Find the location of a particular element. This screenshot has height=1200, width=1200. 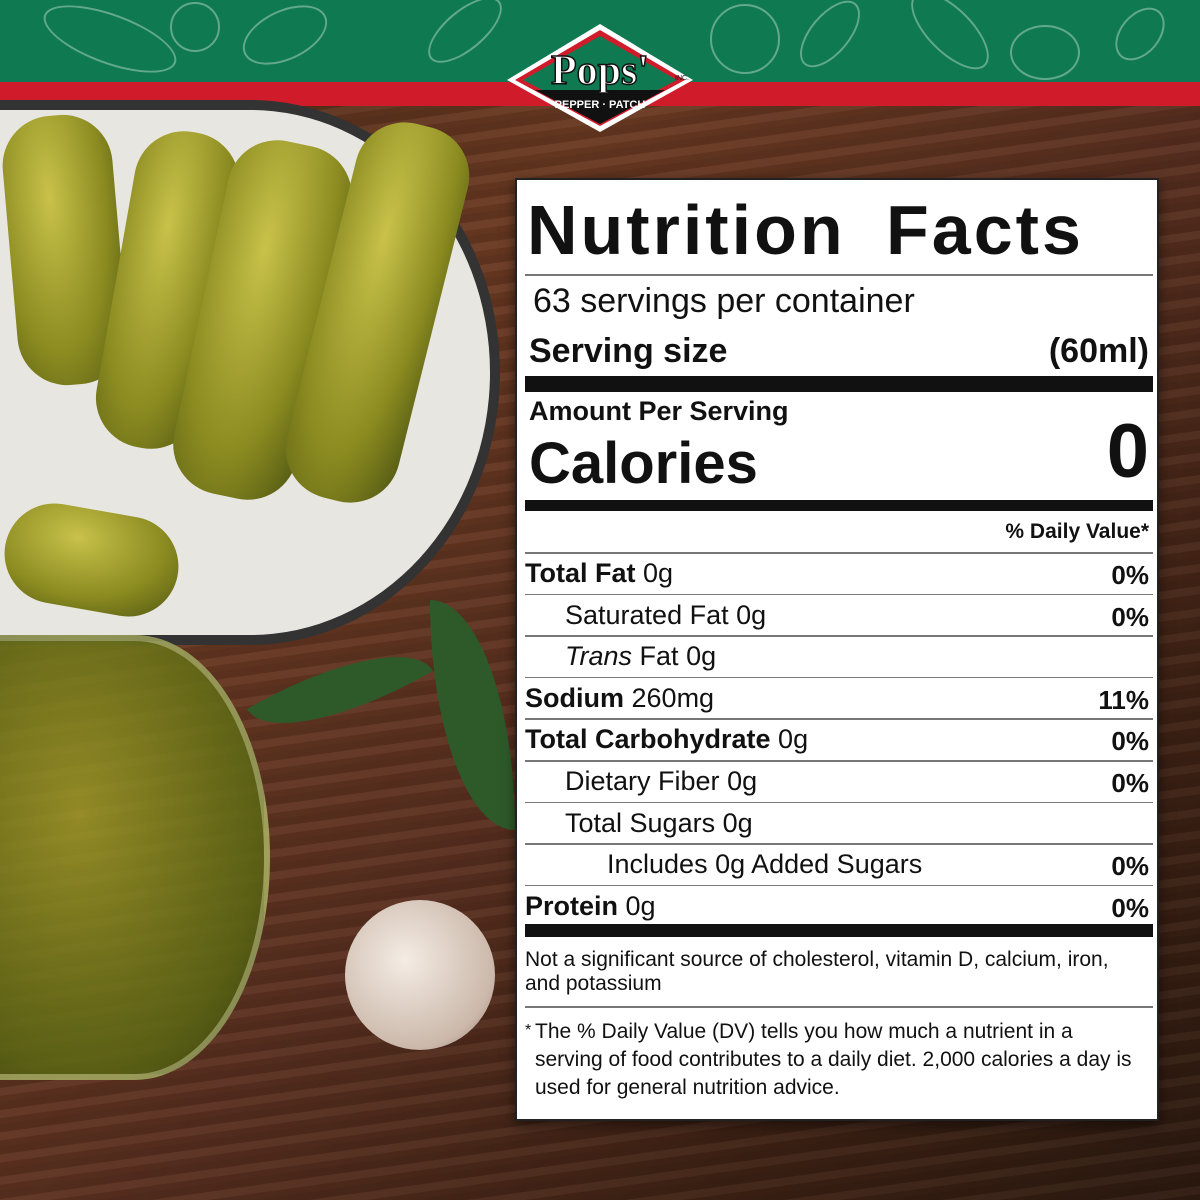

serving-size-value: (60ml) is located at coordinates (1098, 351).